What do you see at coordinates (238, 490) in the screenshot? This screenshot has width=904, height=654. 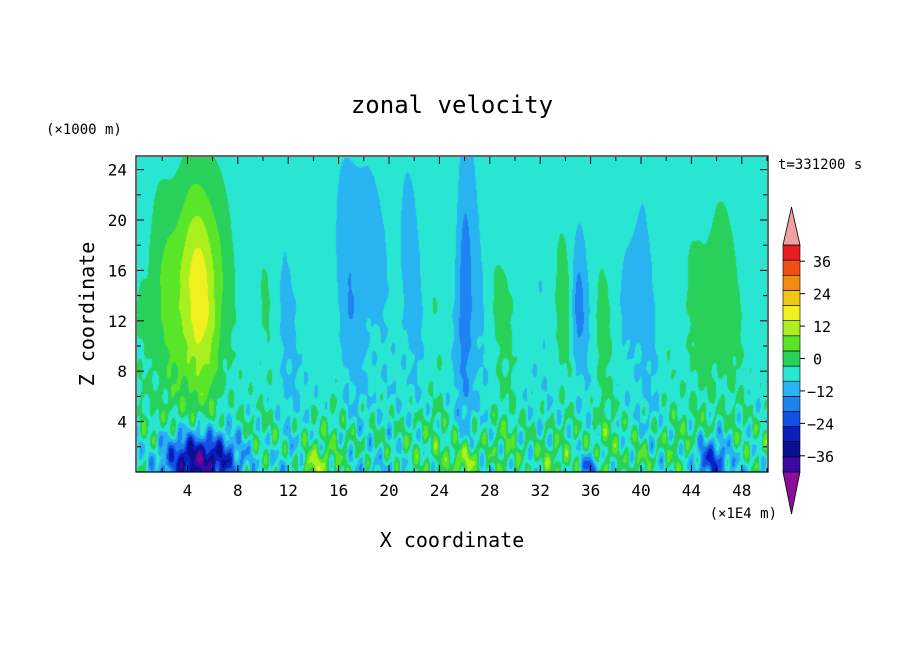 I see `x-tick-label: 8` at bounding box center [238, 490].